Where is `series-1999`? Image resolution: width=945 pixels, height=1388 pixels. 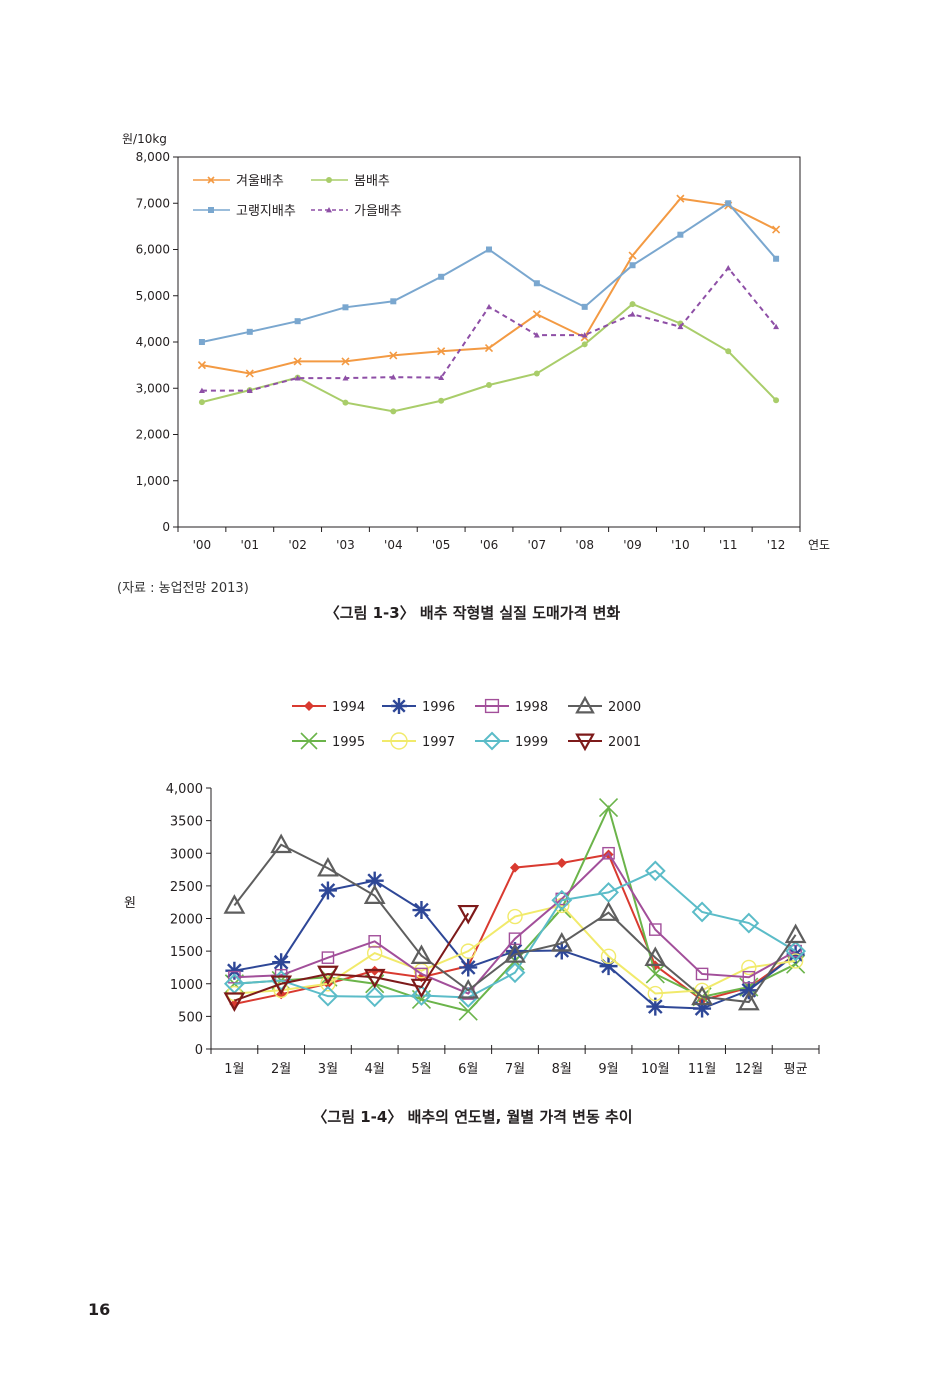 series-1999 is located at coordinates (515, 934).